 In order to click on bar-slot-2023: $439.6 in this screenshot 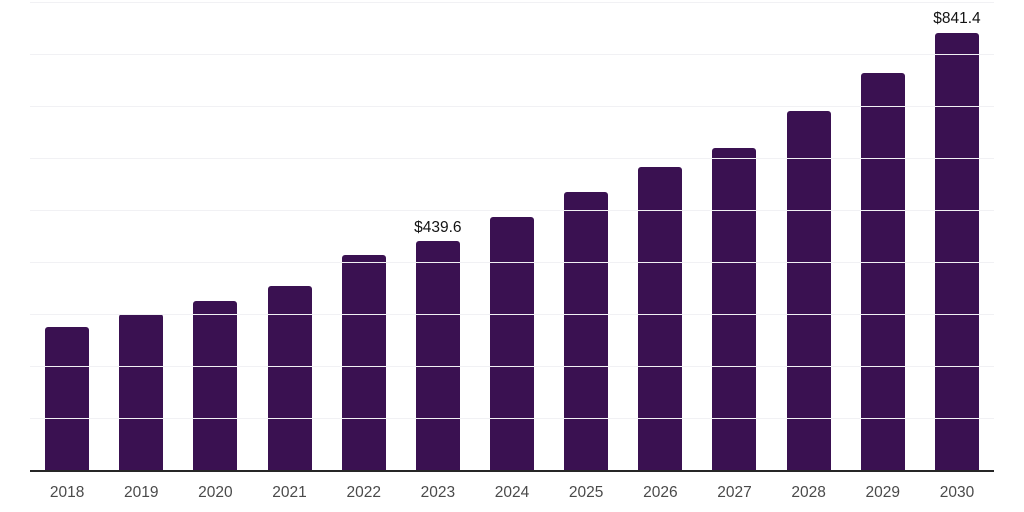, I will do `click(438, 236)`.